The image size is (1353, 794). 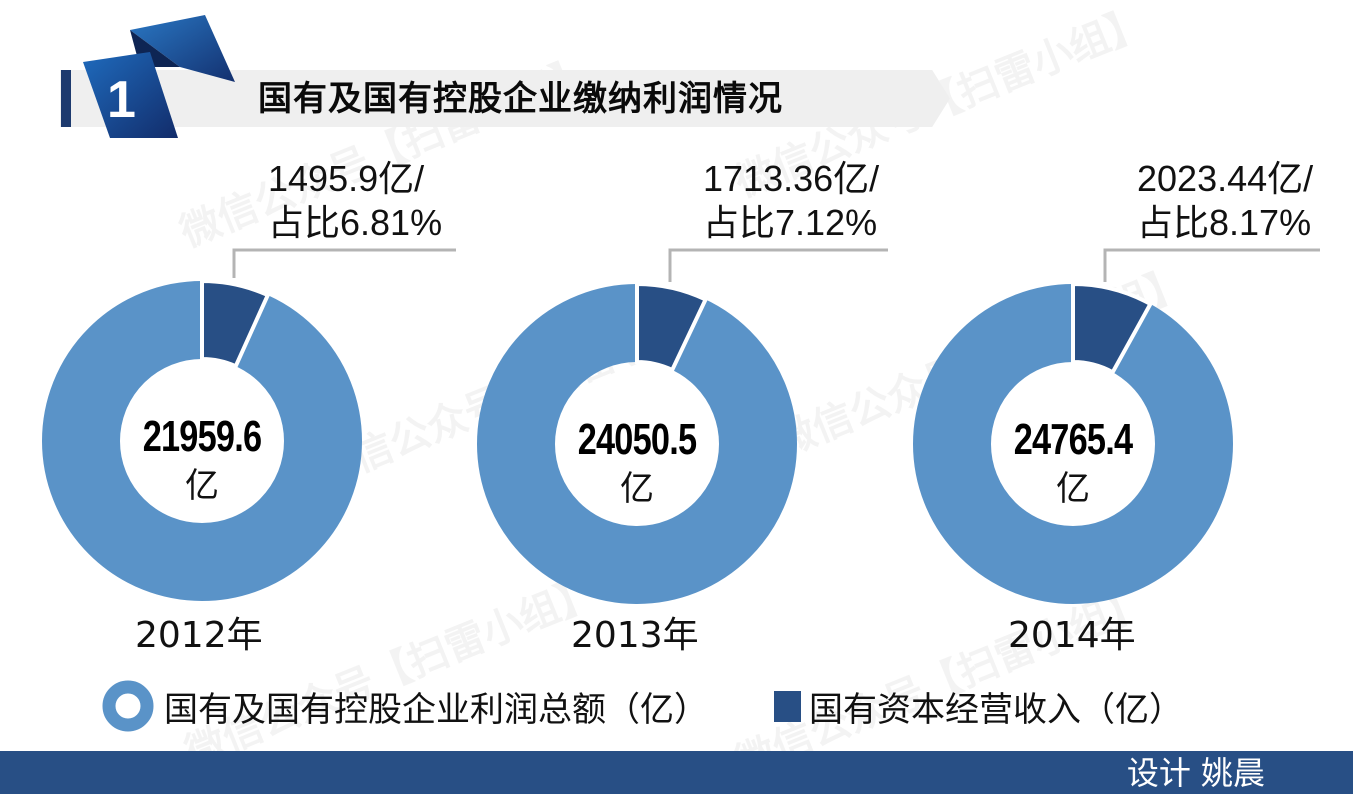 I want to click on annotation-value: 2023.44亿/, so click(x=1225, y=178).